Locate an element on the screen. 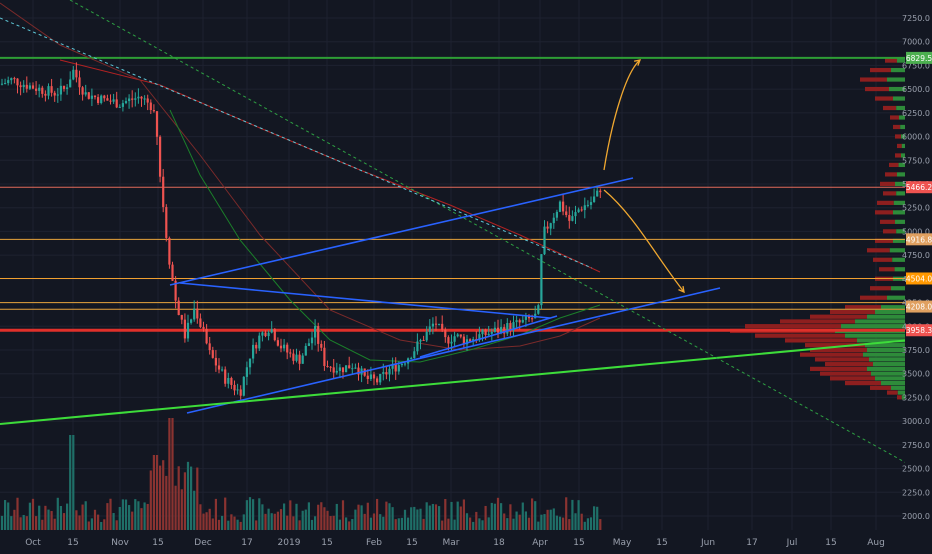 The height and width of the screenshot is (554, 932). x-tick-label-13: 15 is located at coordinates (578, 543).